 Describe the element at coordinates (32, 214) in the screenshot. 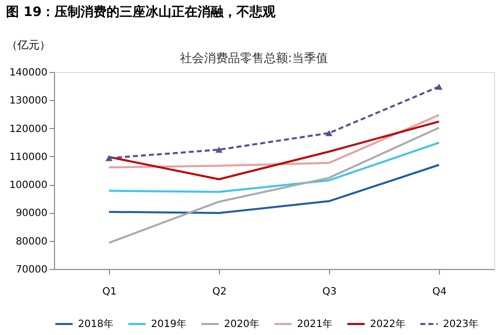

I see `y-tick-label: 90000` at that location.